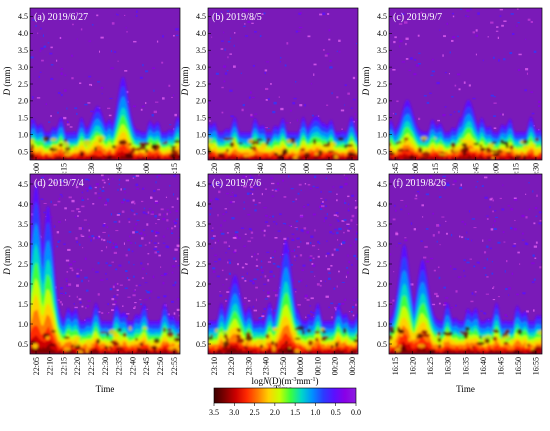 Image resolution: width=550 pixels, height=431 pixels. I want to click on x-tick-label: 04:15, so click(174, 172).